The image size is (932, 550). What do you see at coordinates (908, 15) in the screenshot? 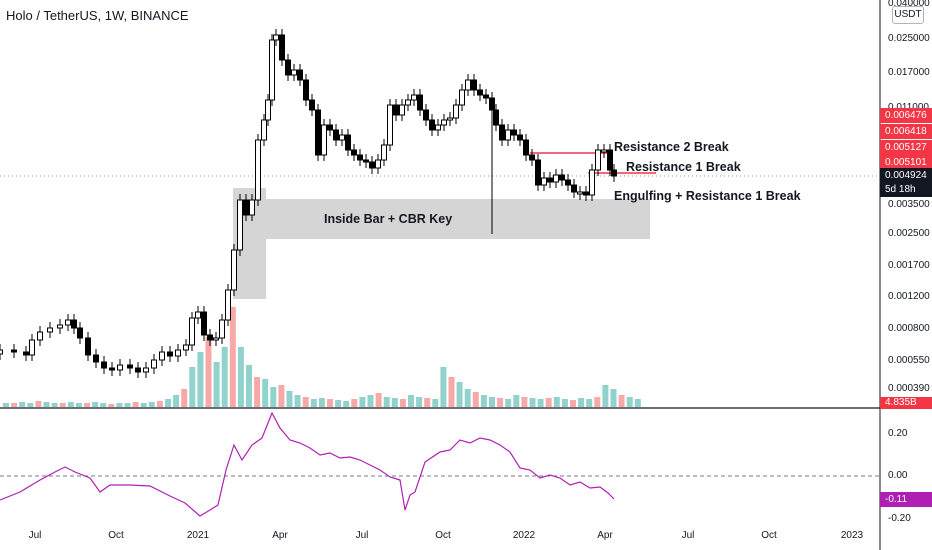
I see `currency-badge: USDT` at bounding box center [908, 15].